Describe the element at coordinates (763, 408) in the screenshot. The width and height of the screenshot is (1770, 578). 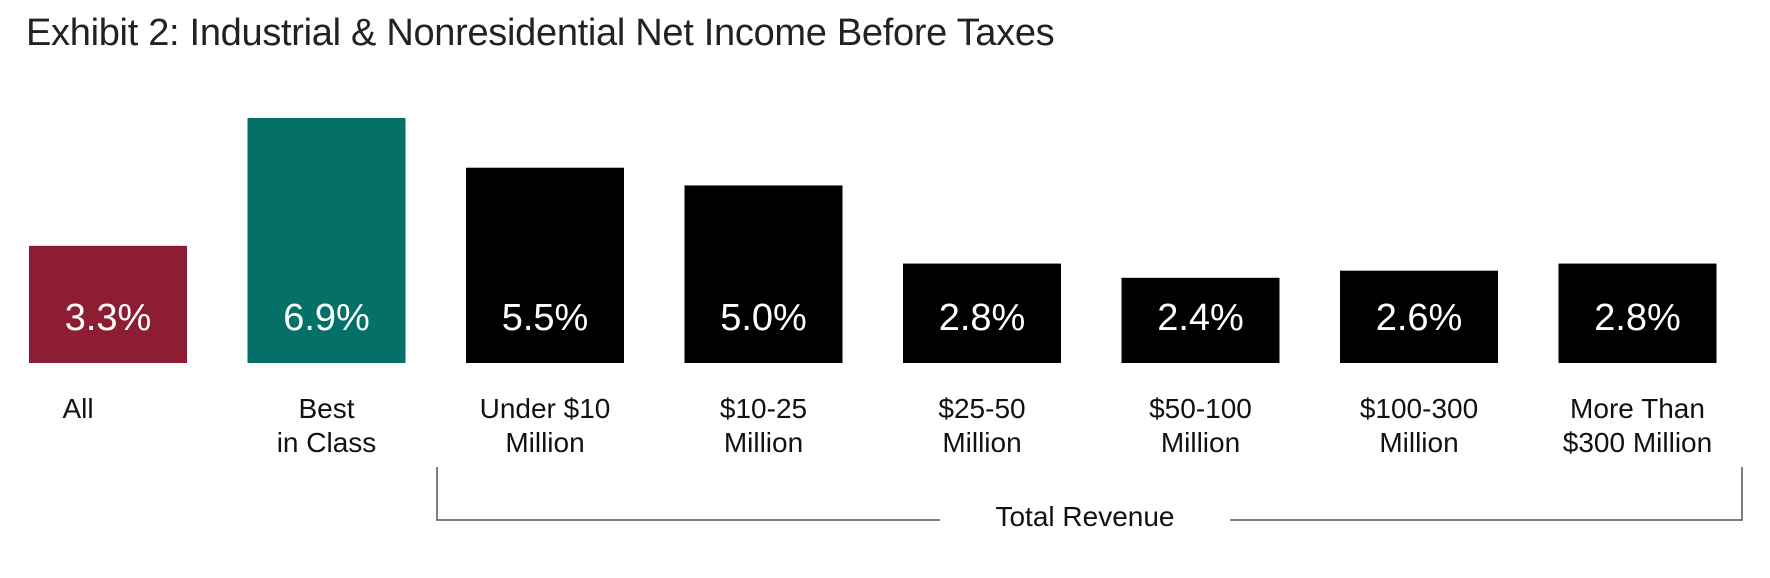
I see `category-label-3-line-0: $10-25` at that location.